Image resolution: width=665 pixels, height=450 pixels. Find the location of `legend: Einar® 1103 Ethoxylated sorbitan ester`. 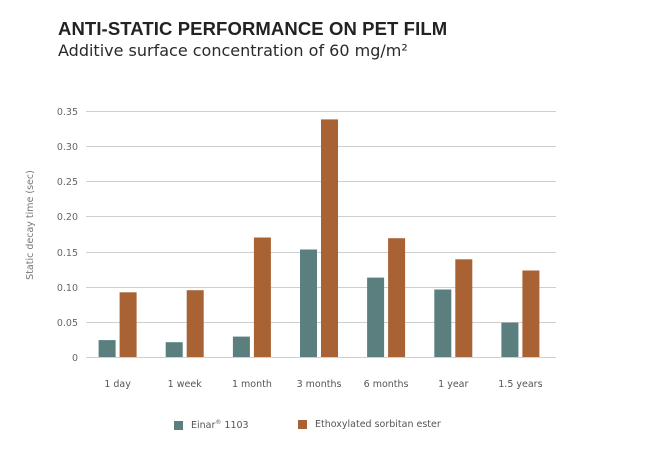

legend: Einar® 1103 Ethoxylated sorbitan ester is located at coordinates (332, 427).